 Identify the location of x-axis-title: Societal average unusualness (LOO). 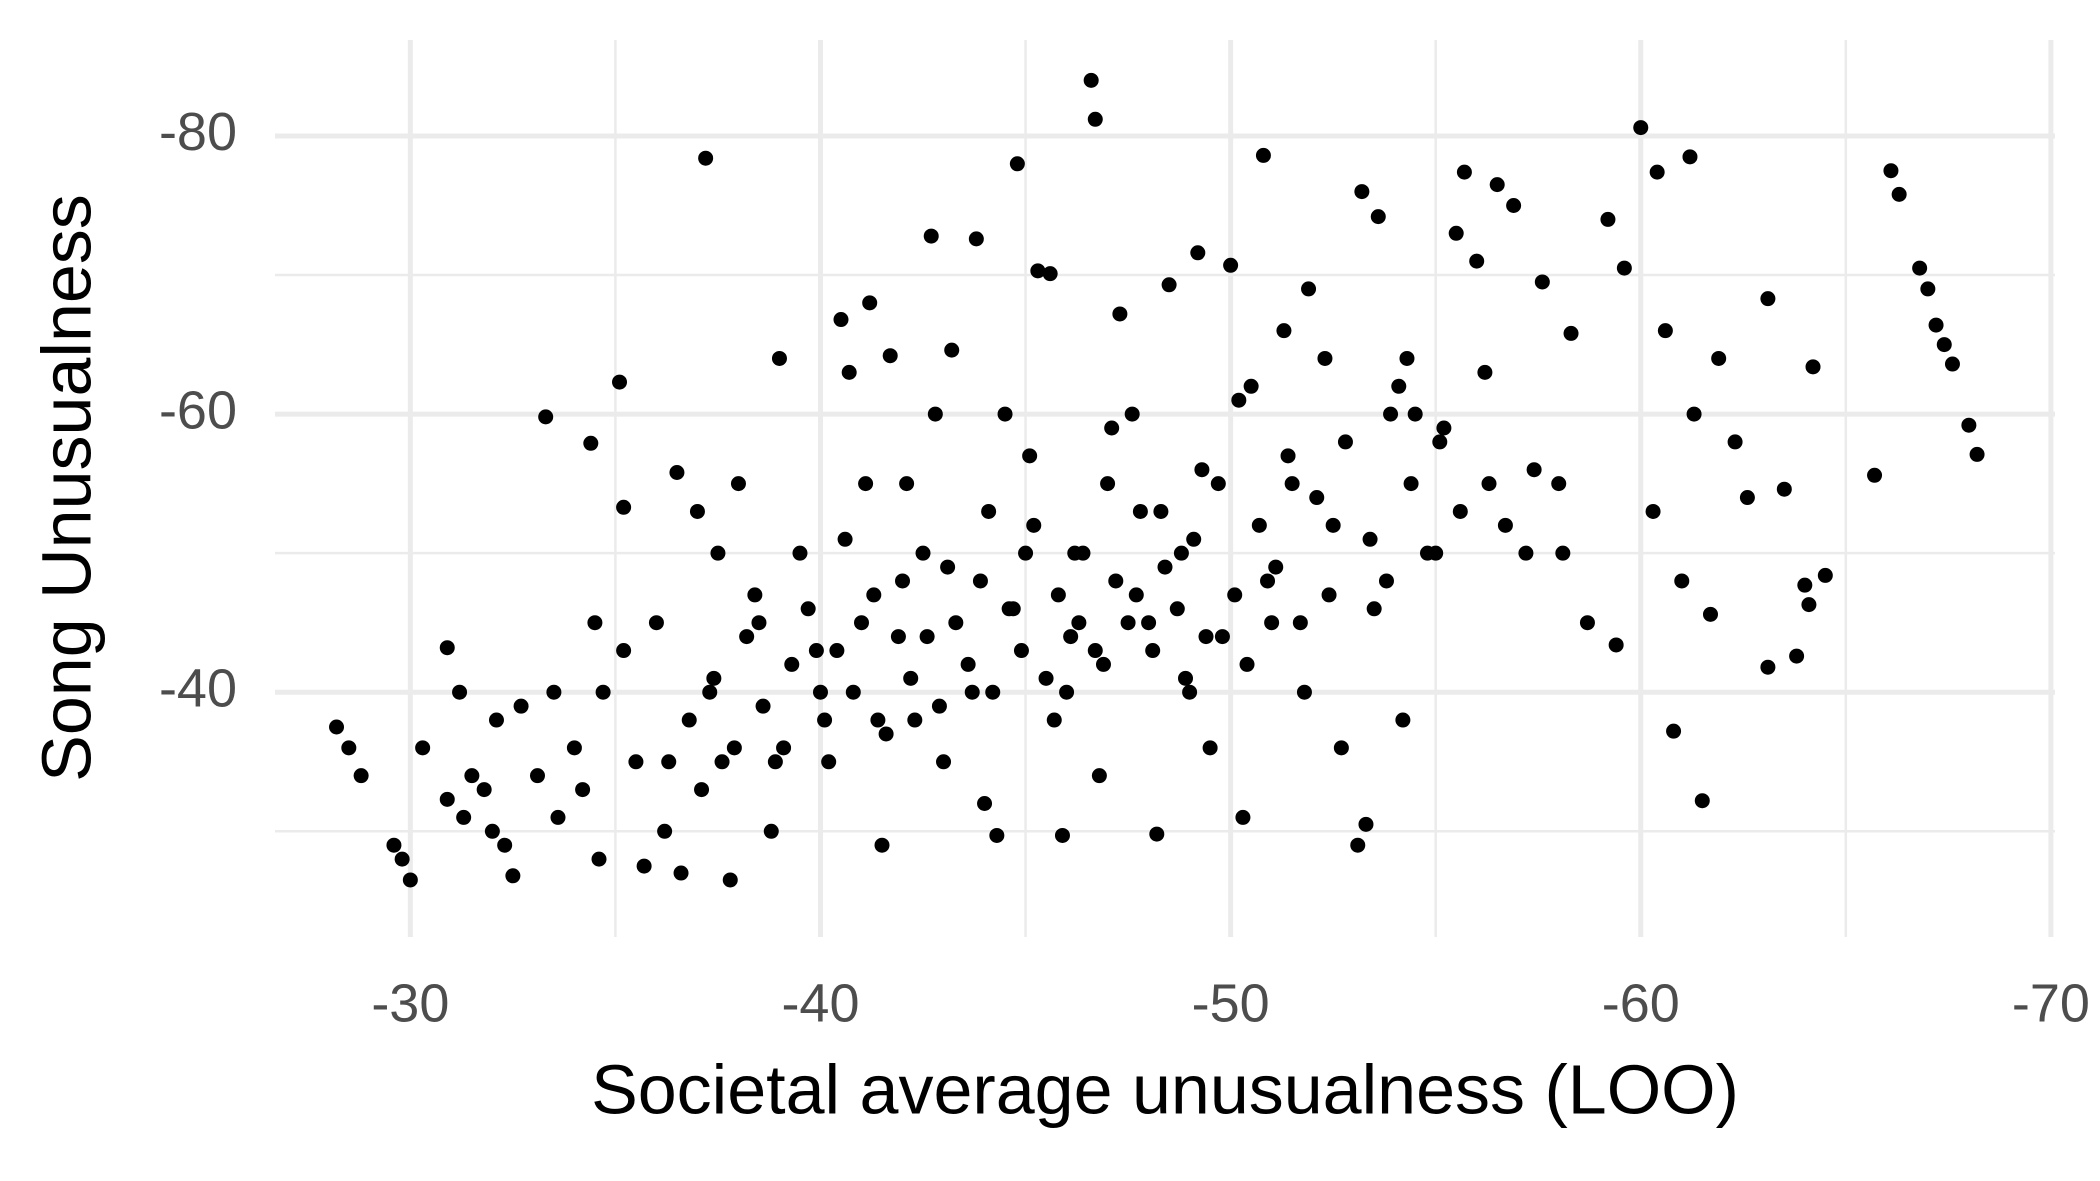
(1165, 1089).